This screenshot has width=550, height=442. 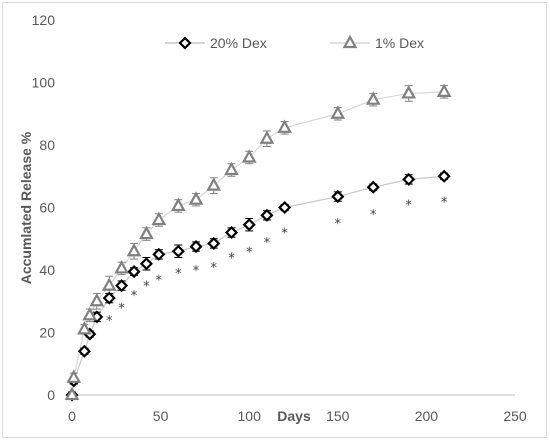 What do you see at coordinates (47, 145) in the screenshot?
I see `y-tick-label: 80` at bounding box center [47, 145].